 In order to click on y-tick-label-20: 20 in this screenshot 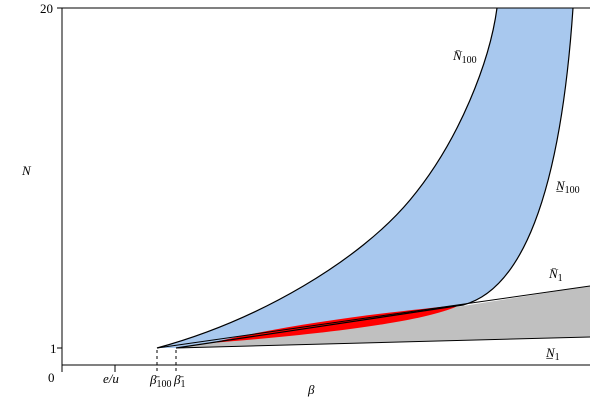, I will do `click(46, 8)`.